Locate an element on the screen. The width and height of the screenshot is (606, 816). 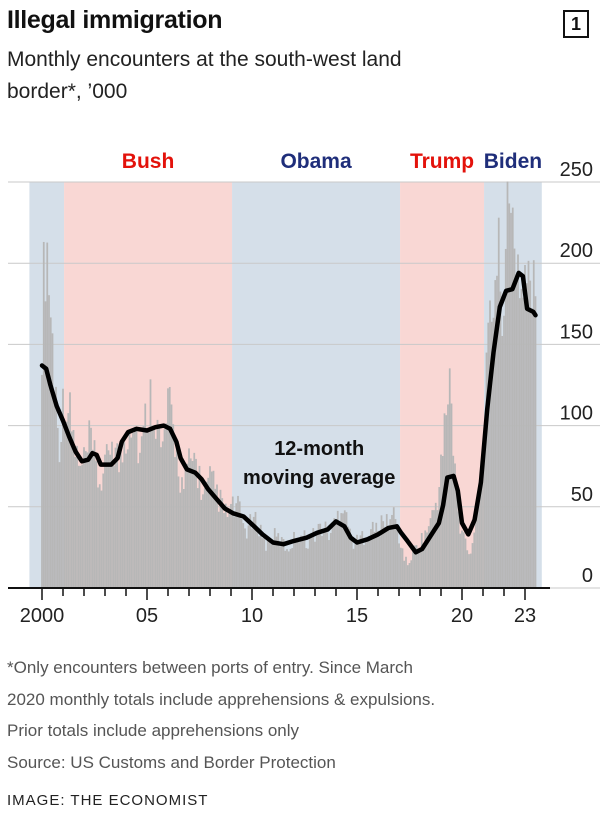
y-tick-label: 100 is located at coordinates (576, 414).